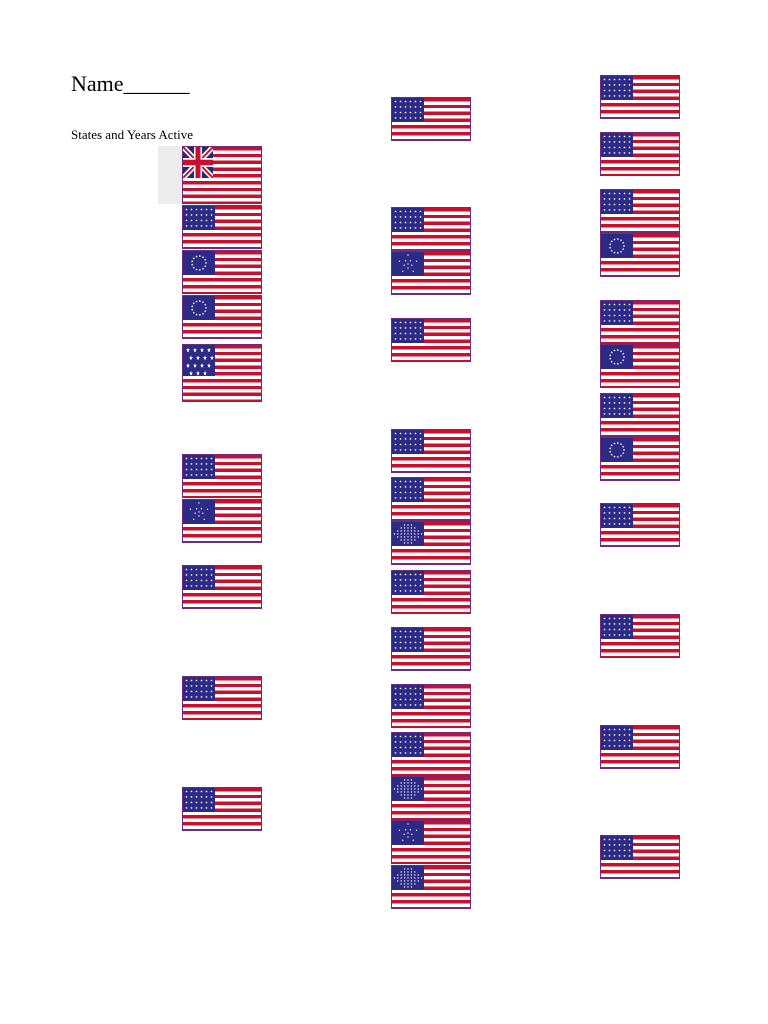 The height and width of the screenshot is (1024, 768). I want to click on flag-34-stars-great-star, so click(431, 842).